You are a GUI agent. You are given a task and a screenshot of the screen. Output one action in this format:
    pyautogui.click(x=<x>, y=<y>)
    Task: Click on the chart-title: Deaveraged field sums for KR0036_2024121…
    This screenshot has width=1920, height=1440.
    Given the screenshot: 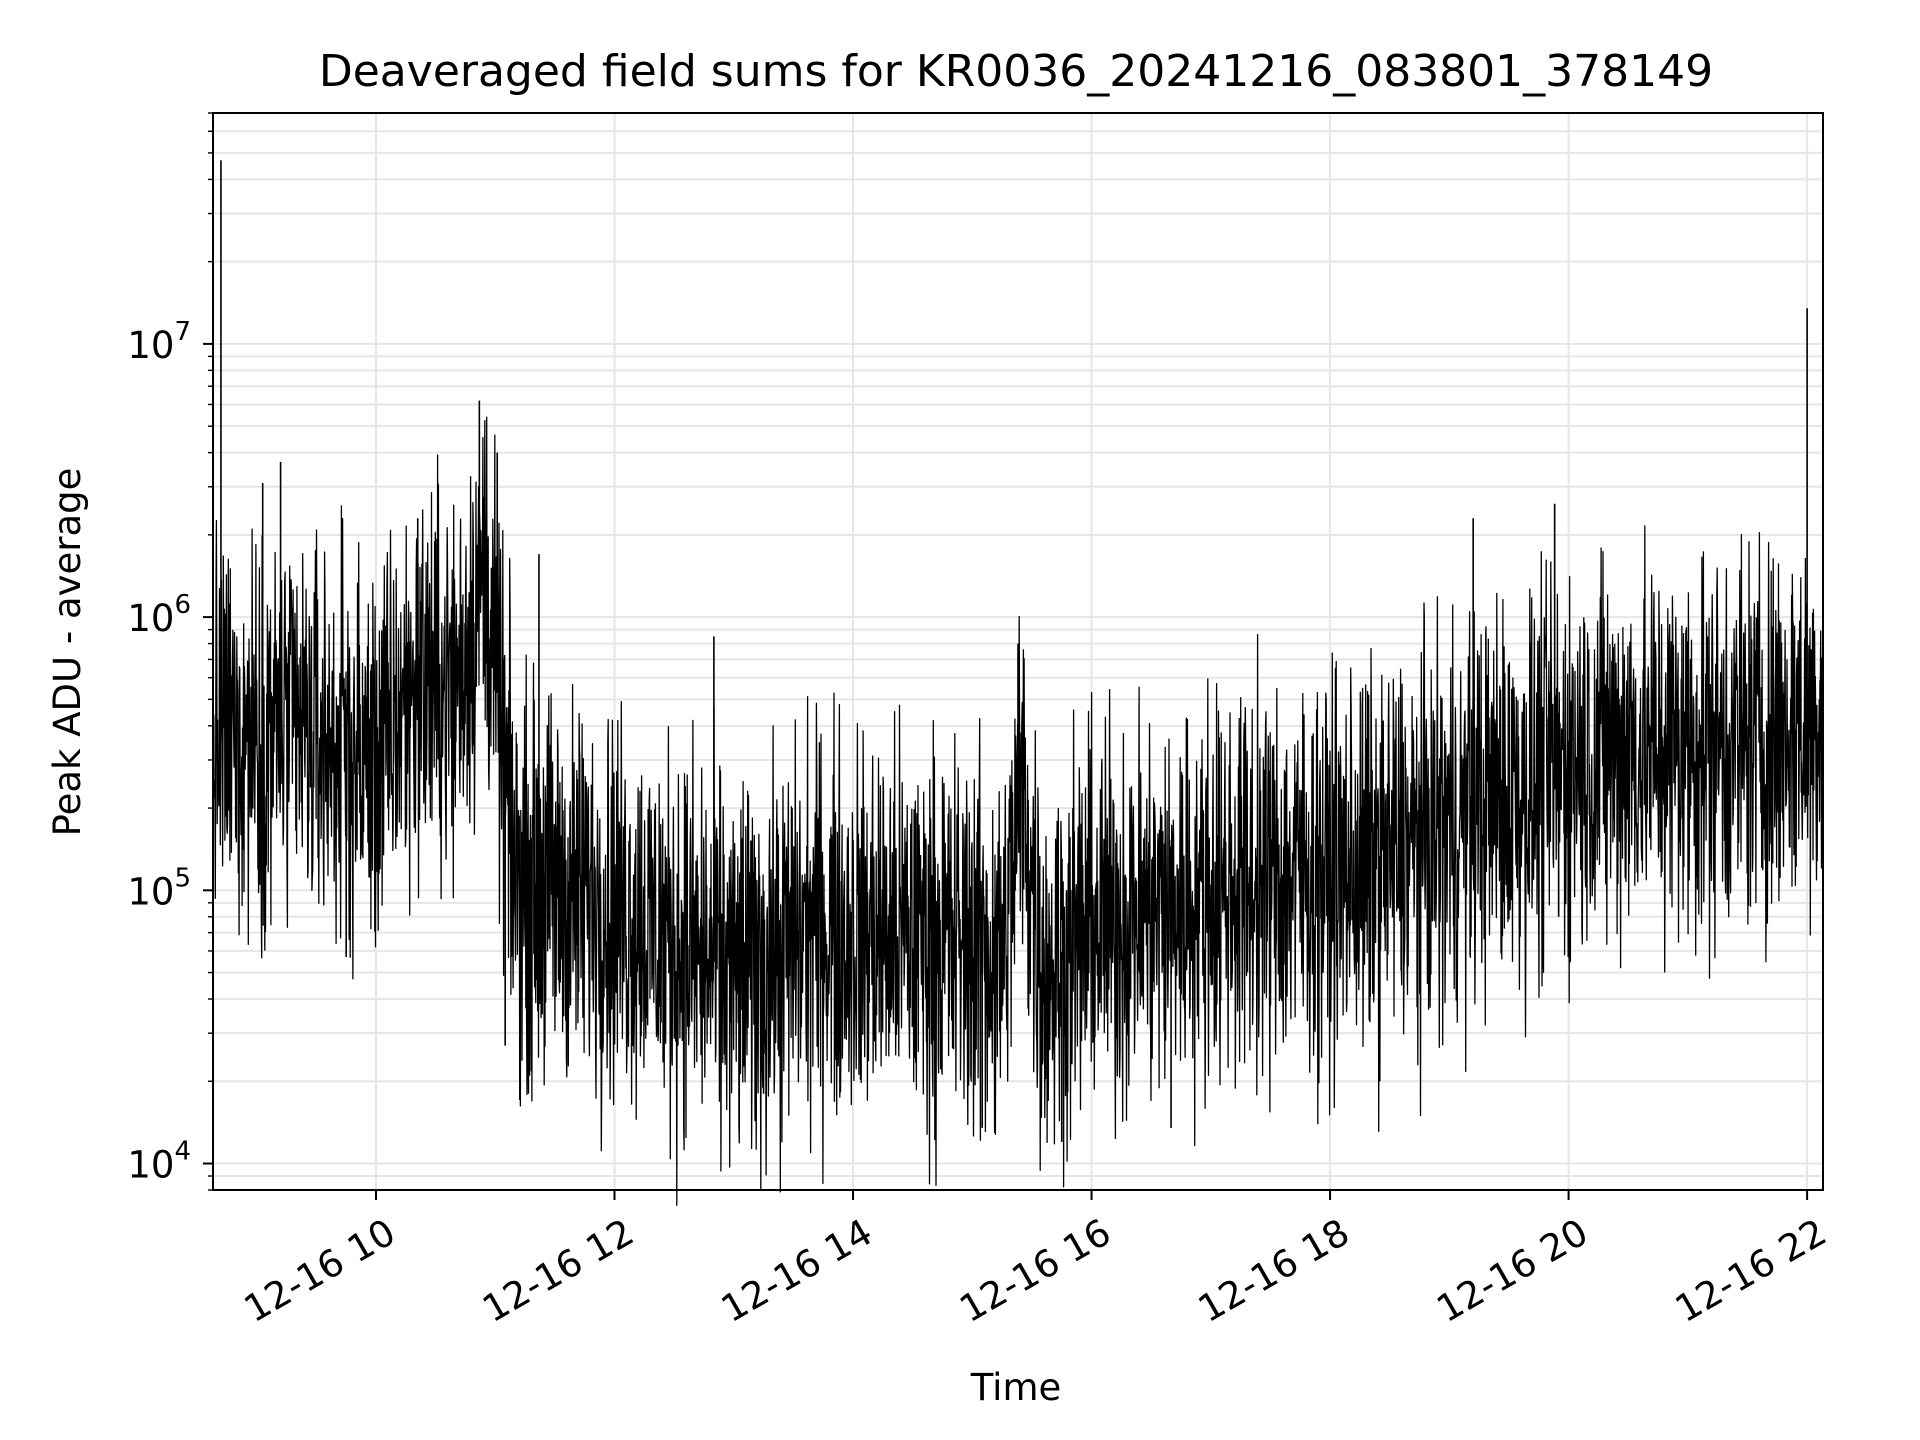 What is the action you would take?
    pyautogui.click(x=1016, y=71)
    